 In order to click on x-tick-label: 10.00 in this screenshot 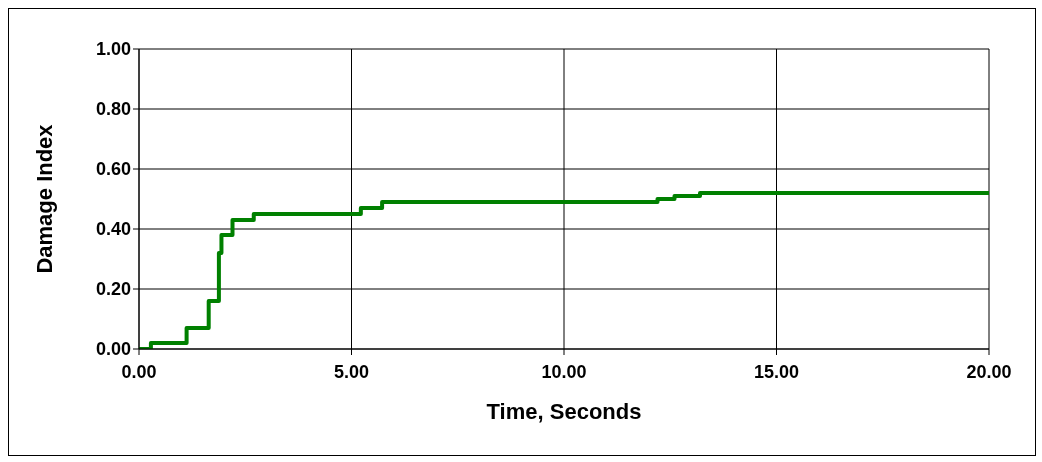, I will do `click(564, 371)`.